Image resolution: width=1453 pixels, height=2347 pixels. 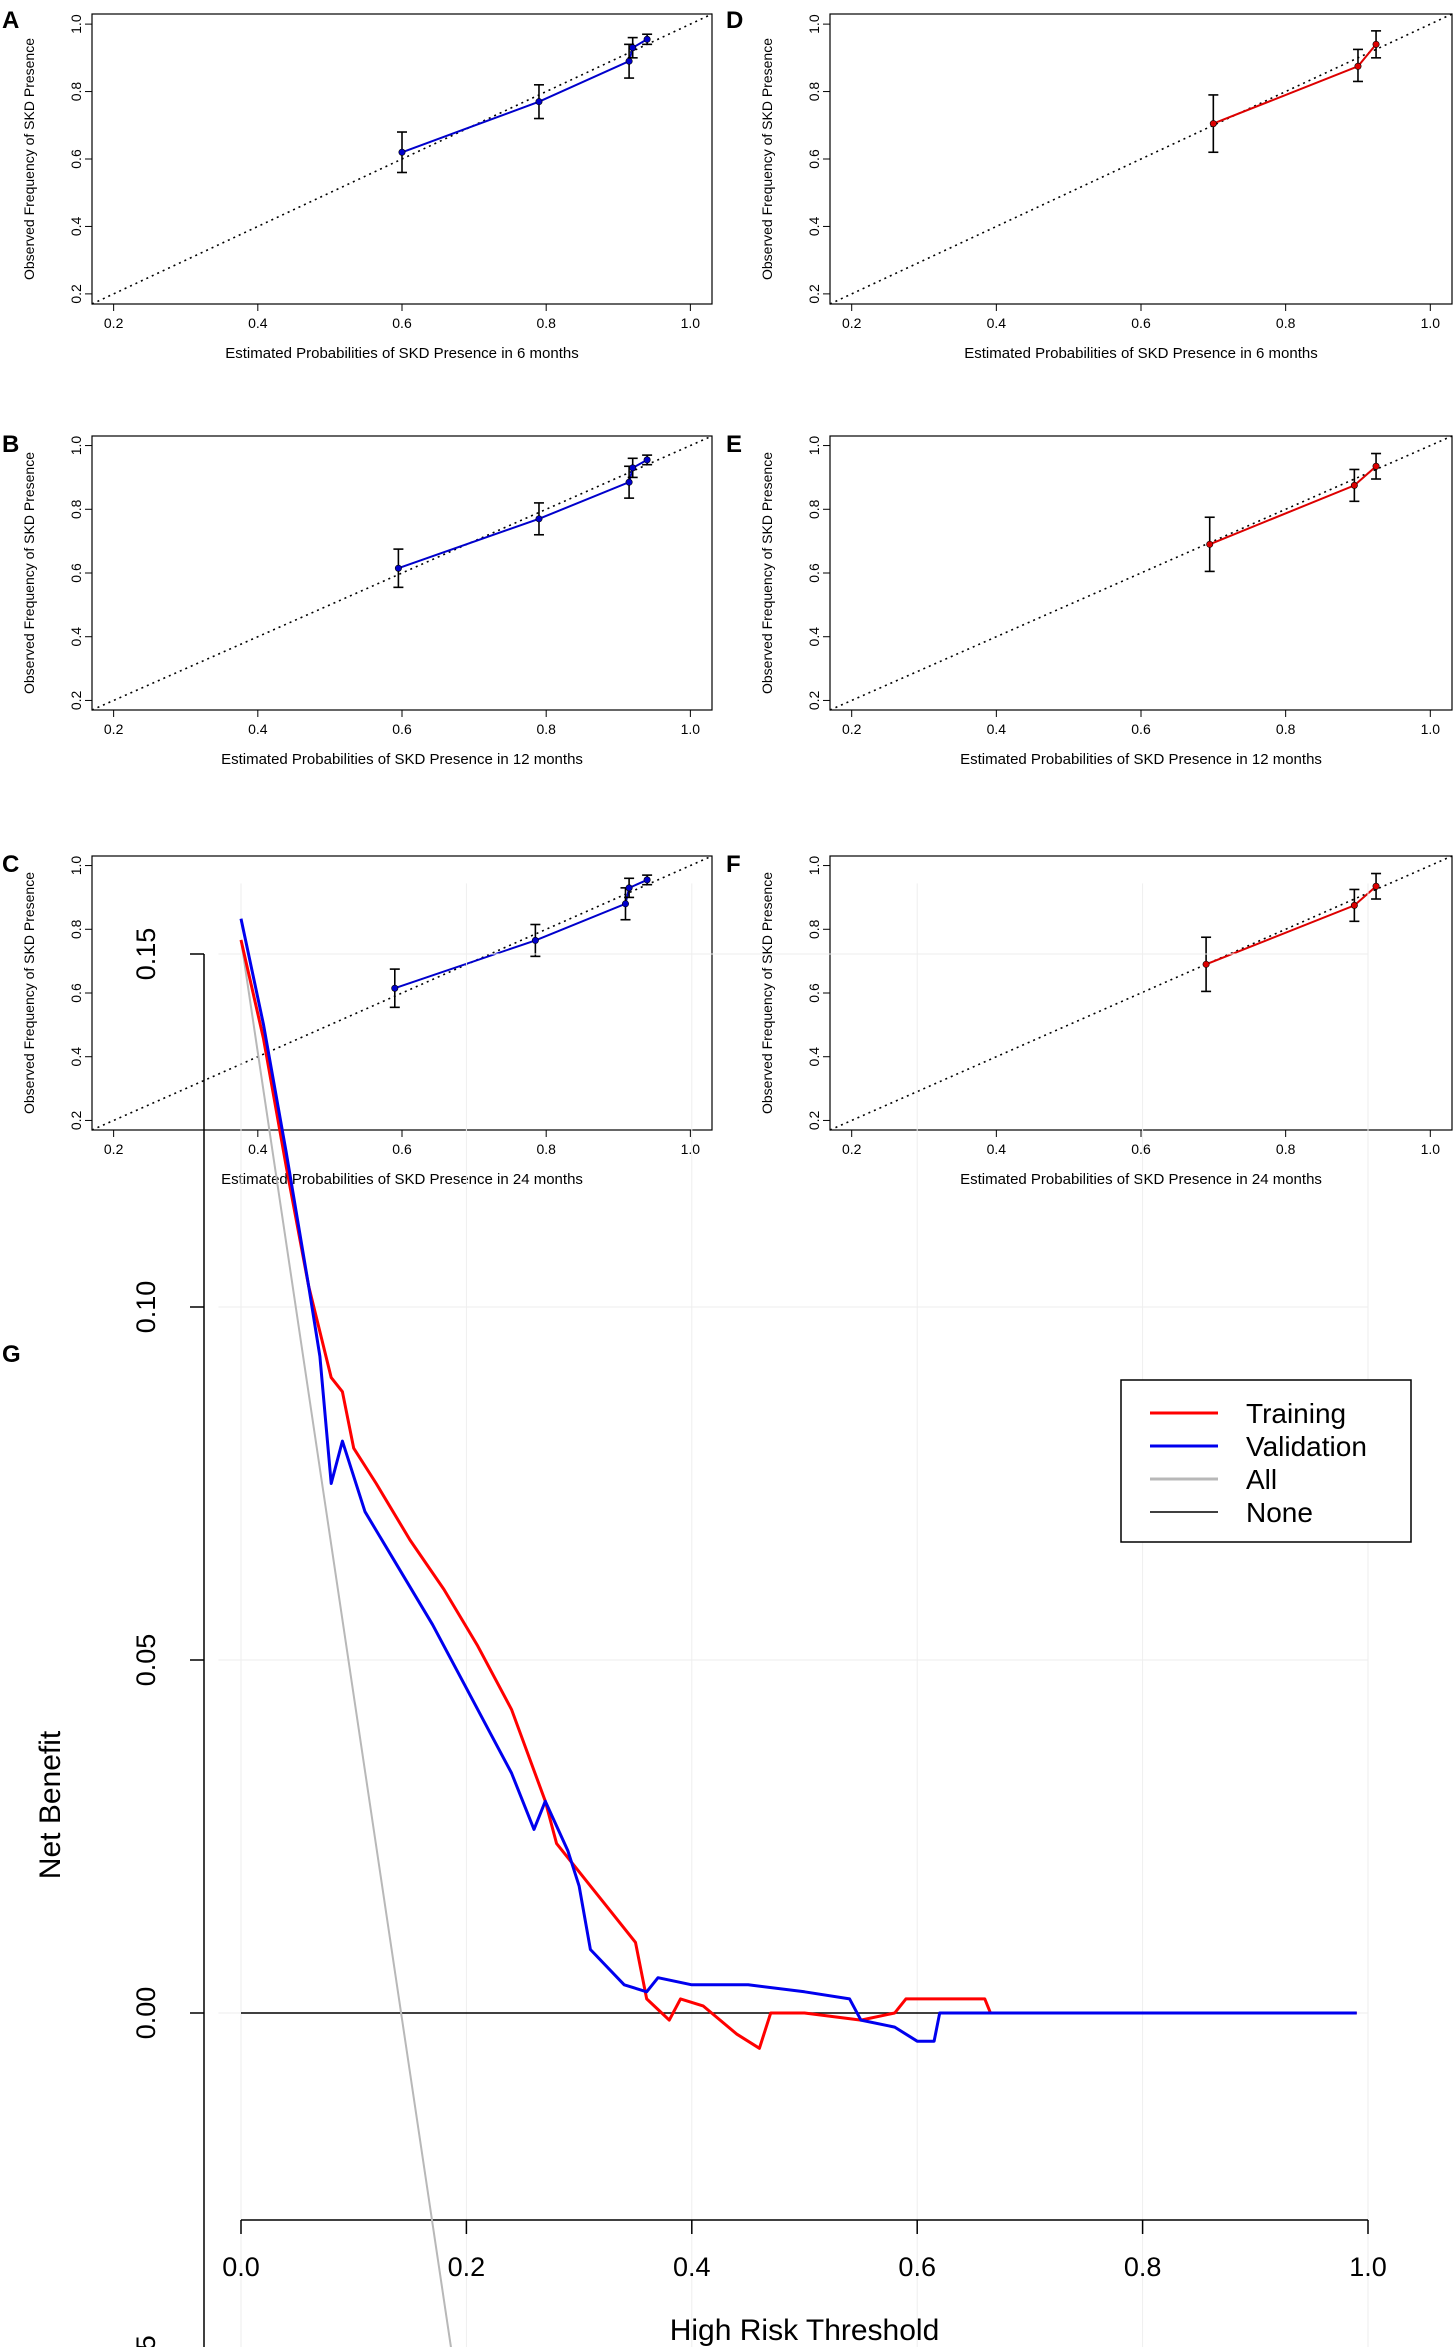 I want to click on y-tick-label: 0.10, so click(x=146, y=1307).